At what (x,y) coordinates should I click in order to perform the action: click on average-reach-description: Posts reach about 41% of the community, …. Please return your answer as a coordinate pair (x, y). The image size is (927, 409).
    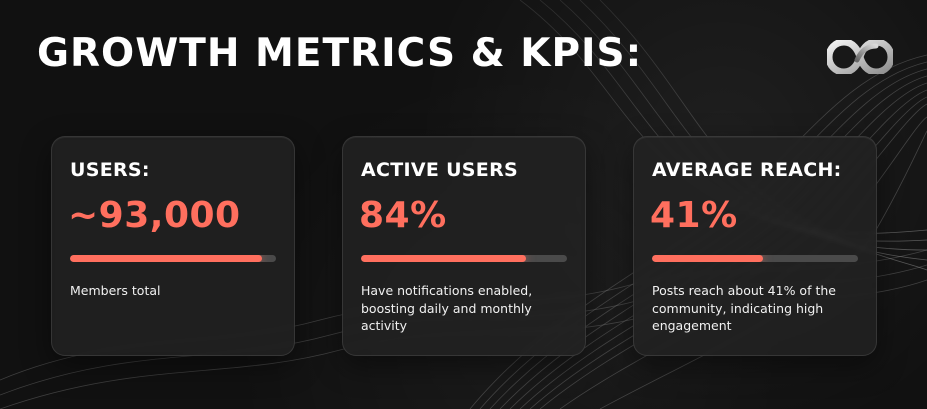
    Looking at the image, I should click on (744, 308).